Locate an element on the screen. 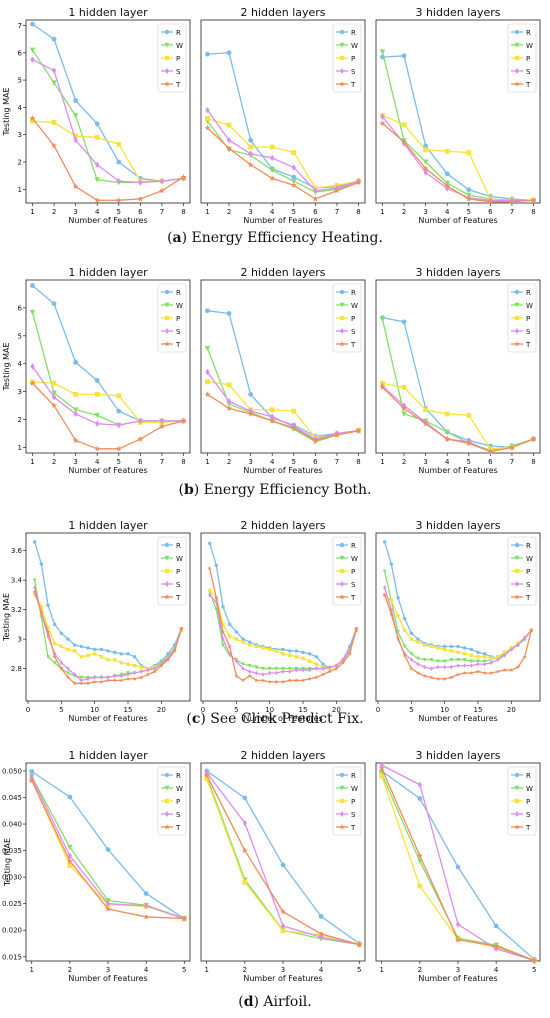  y-tick-label: 5 is located at coordinates (20, 336).